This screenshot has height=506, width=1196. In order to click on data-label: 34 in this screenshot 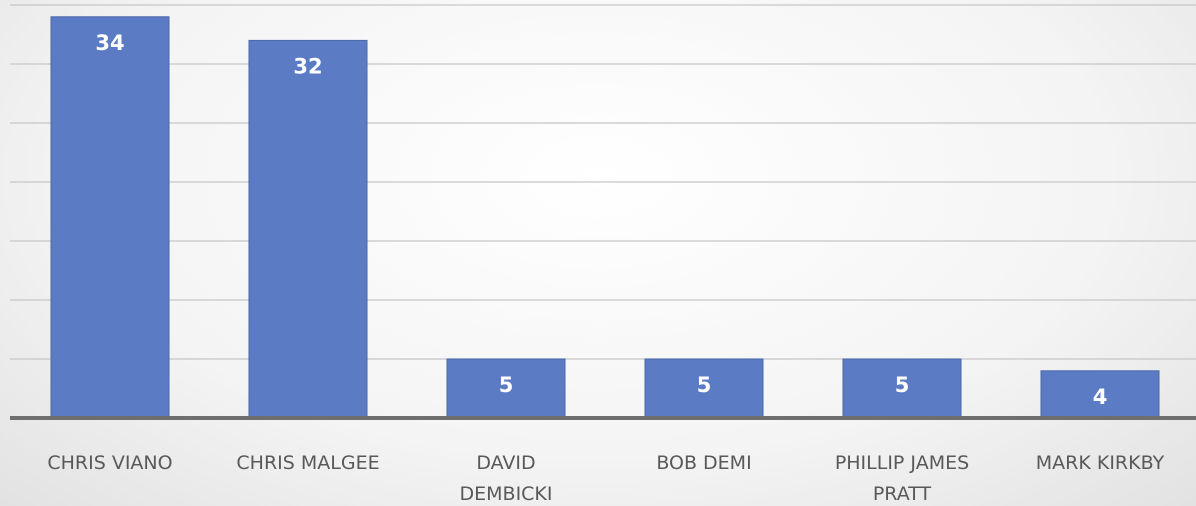, I will do `click(109, 43)`.